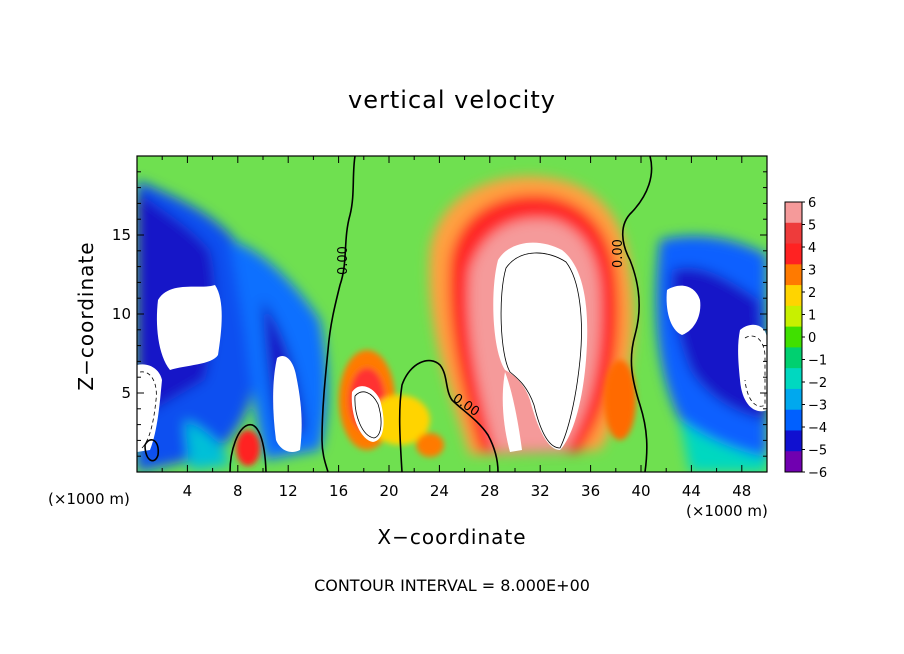 This screenshot has height=654, width=904. What do you see at coordinates (812, 271) in the screenshot?
I see `colorbar-label: 3` at bounding box center [812, 271].